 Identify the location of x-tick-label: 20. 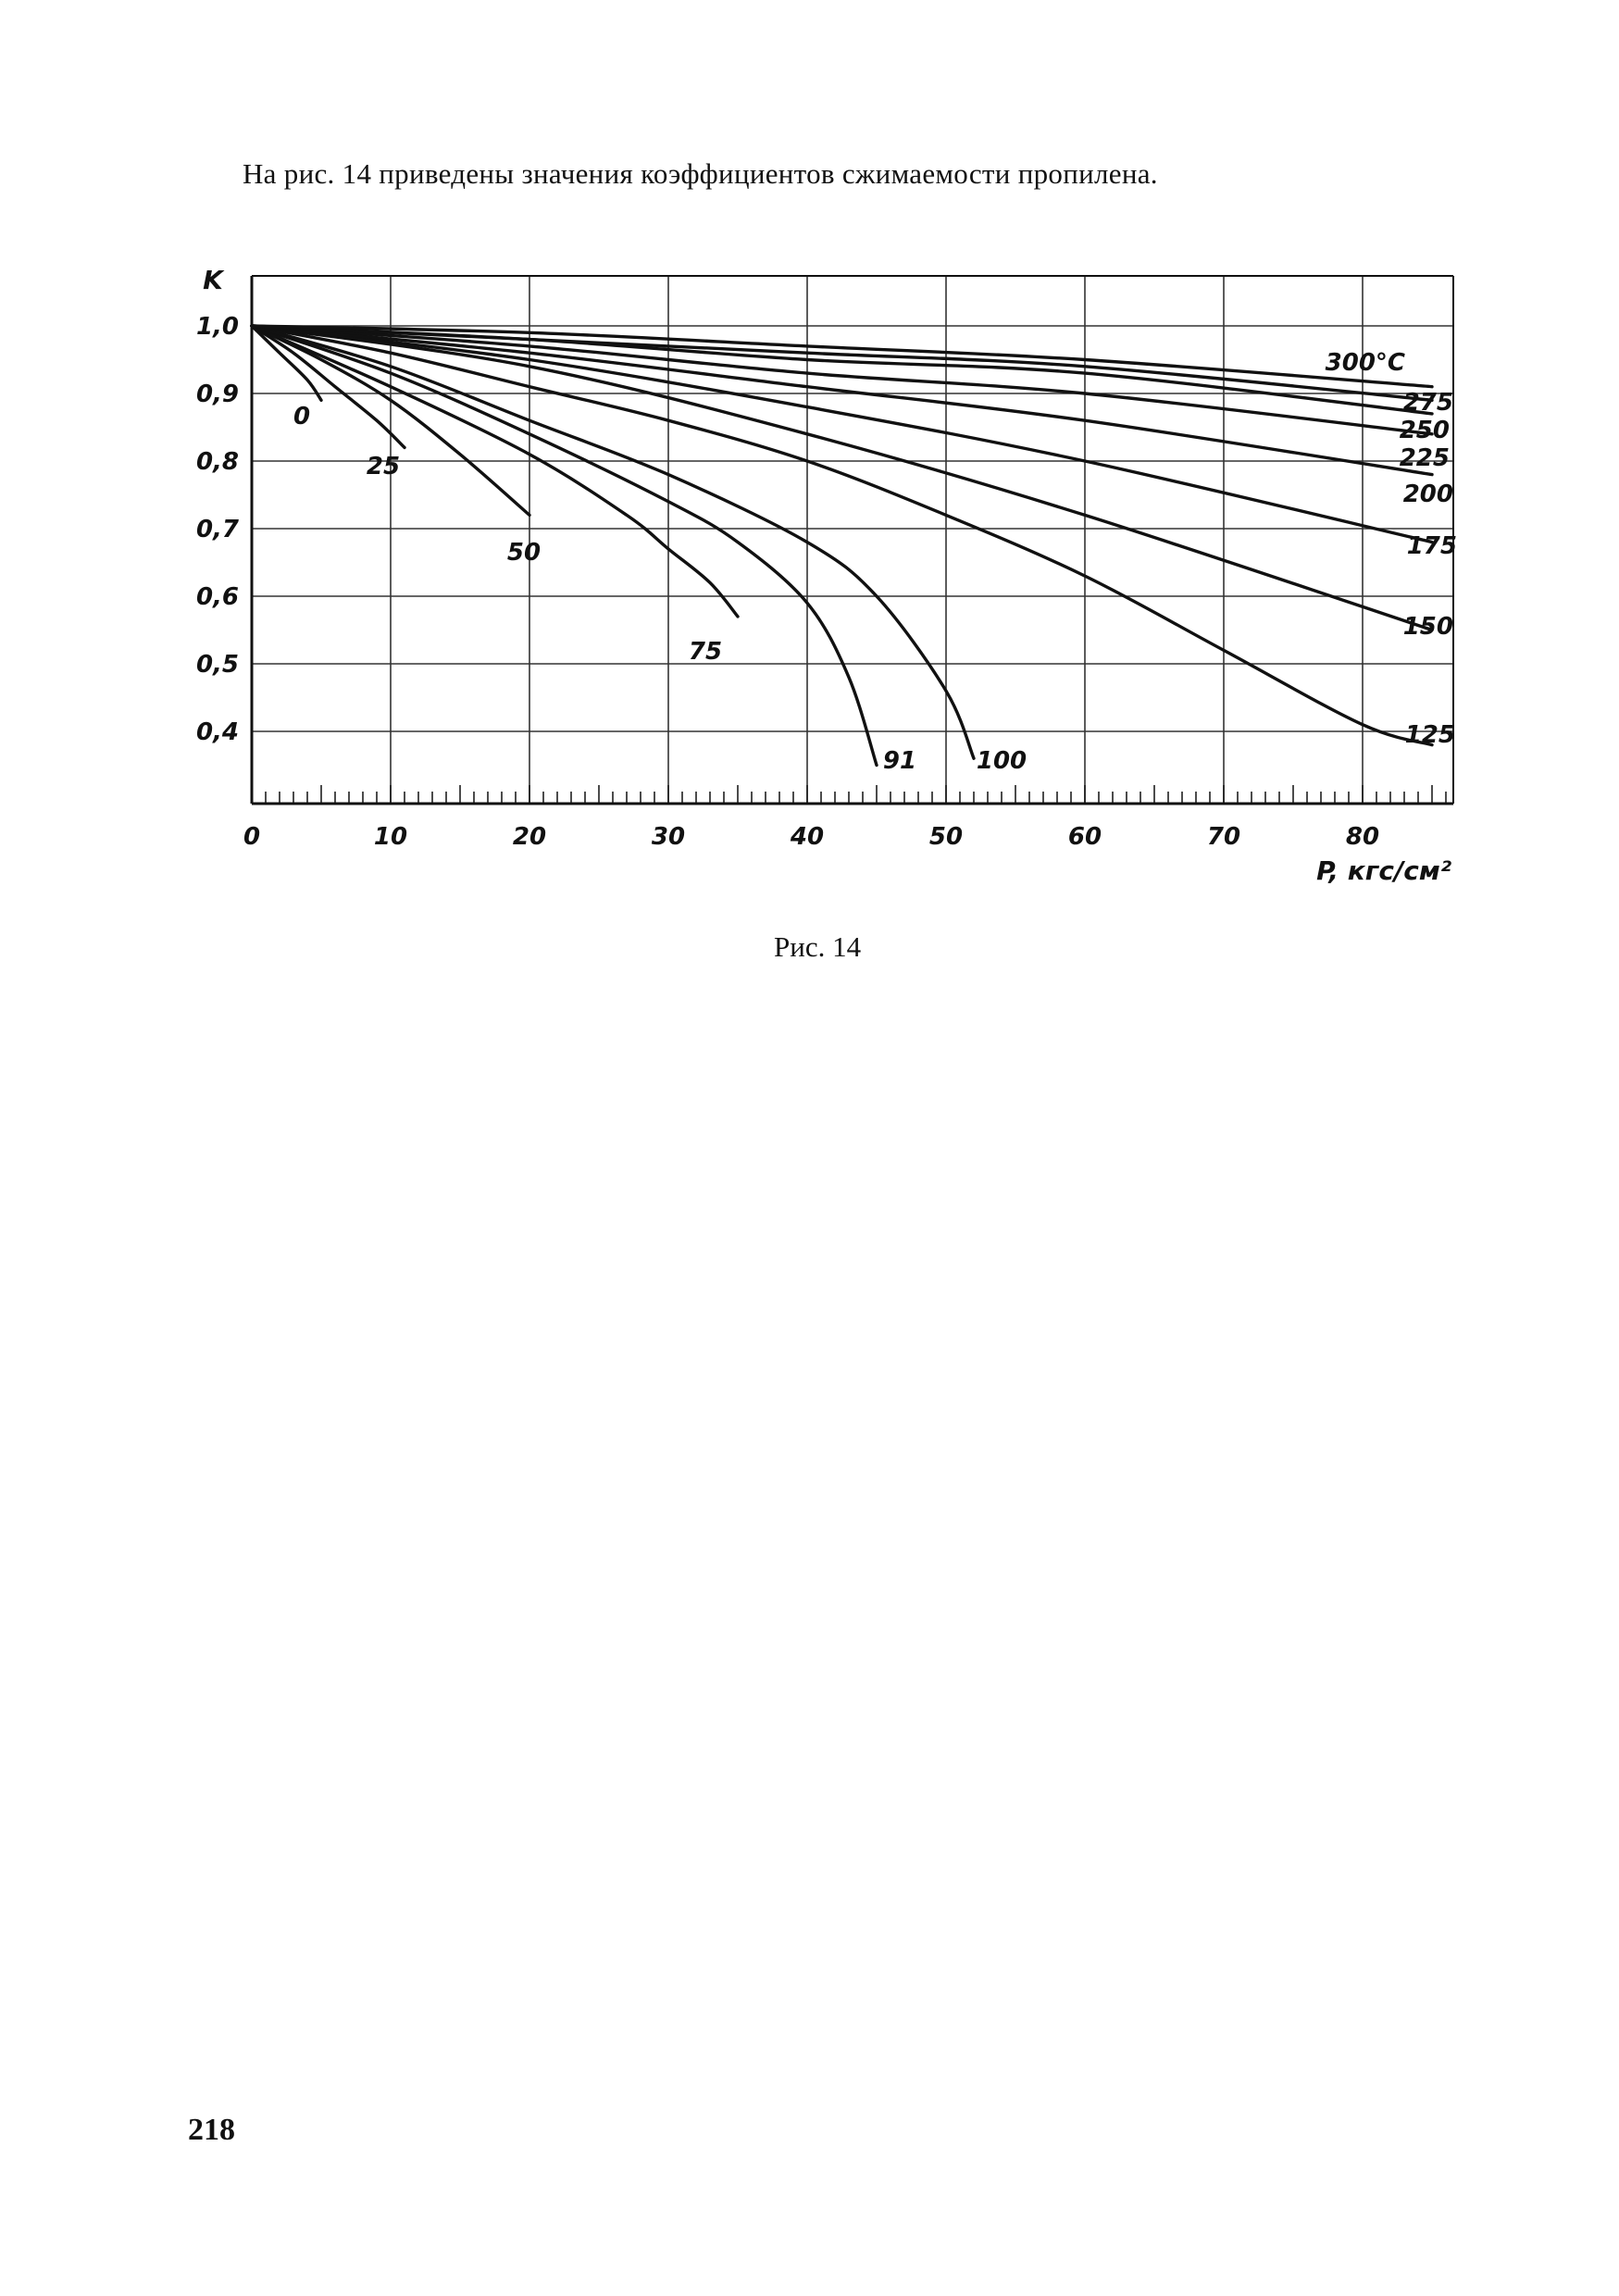
(530, 837).